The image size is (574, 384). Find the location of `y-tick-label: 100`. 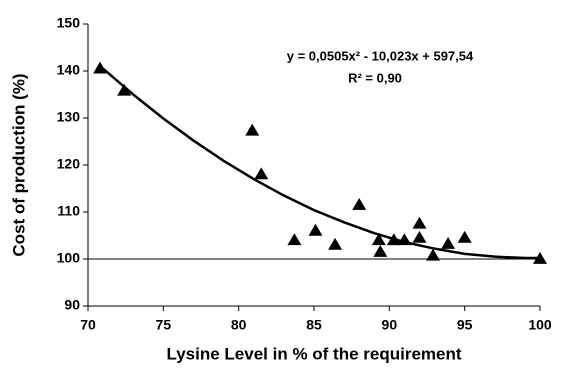

y-tick-label: 100 is located at coordinates (69, 258).